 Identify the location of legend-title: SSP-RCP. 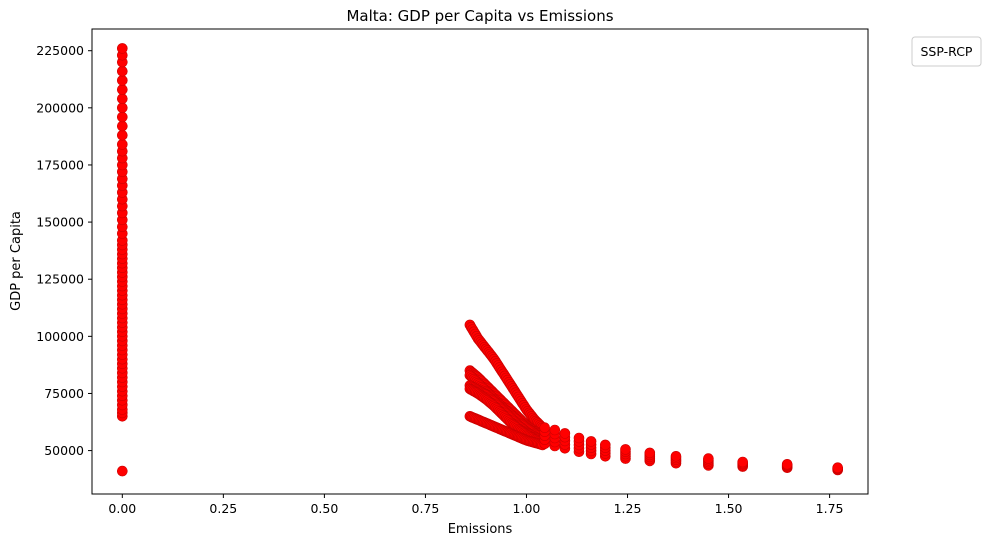
(947, 51).